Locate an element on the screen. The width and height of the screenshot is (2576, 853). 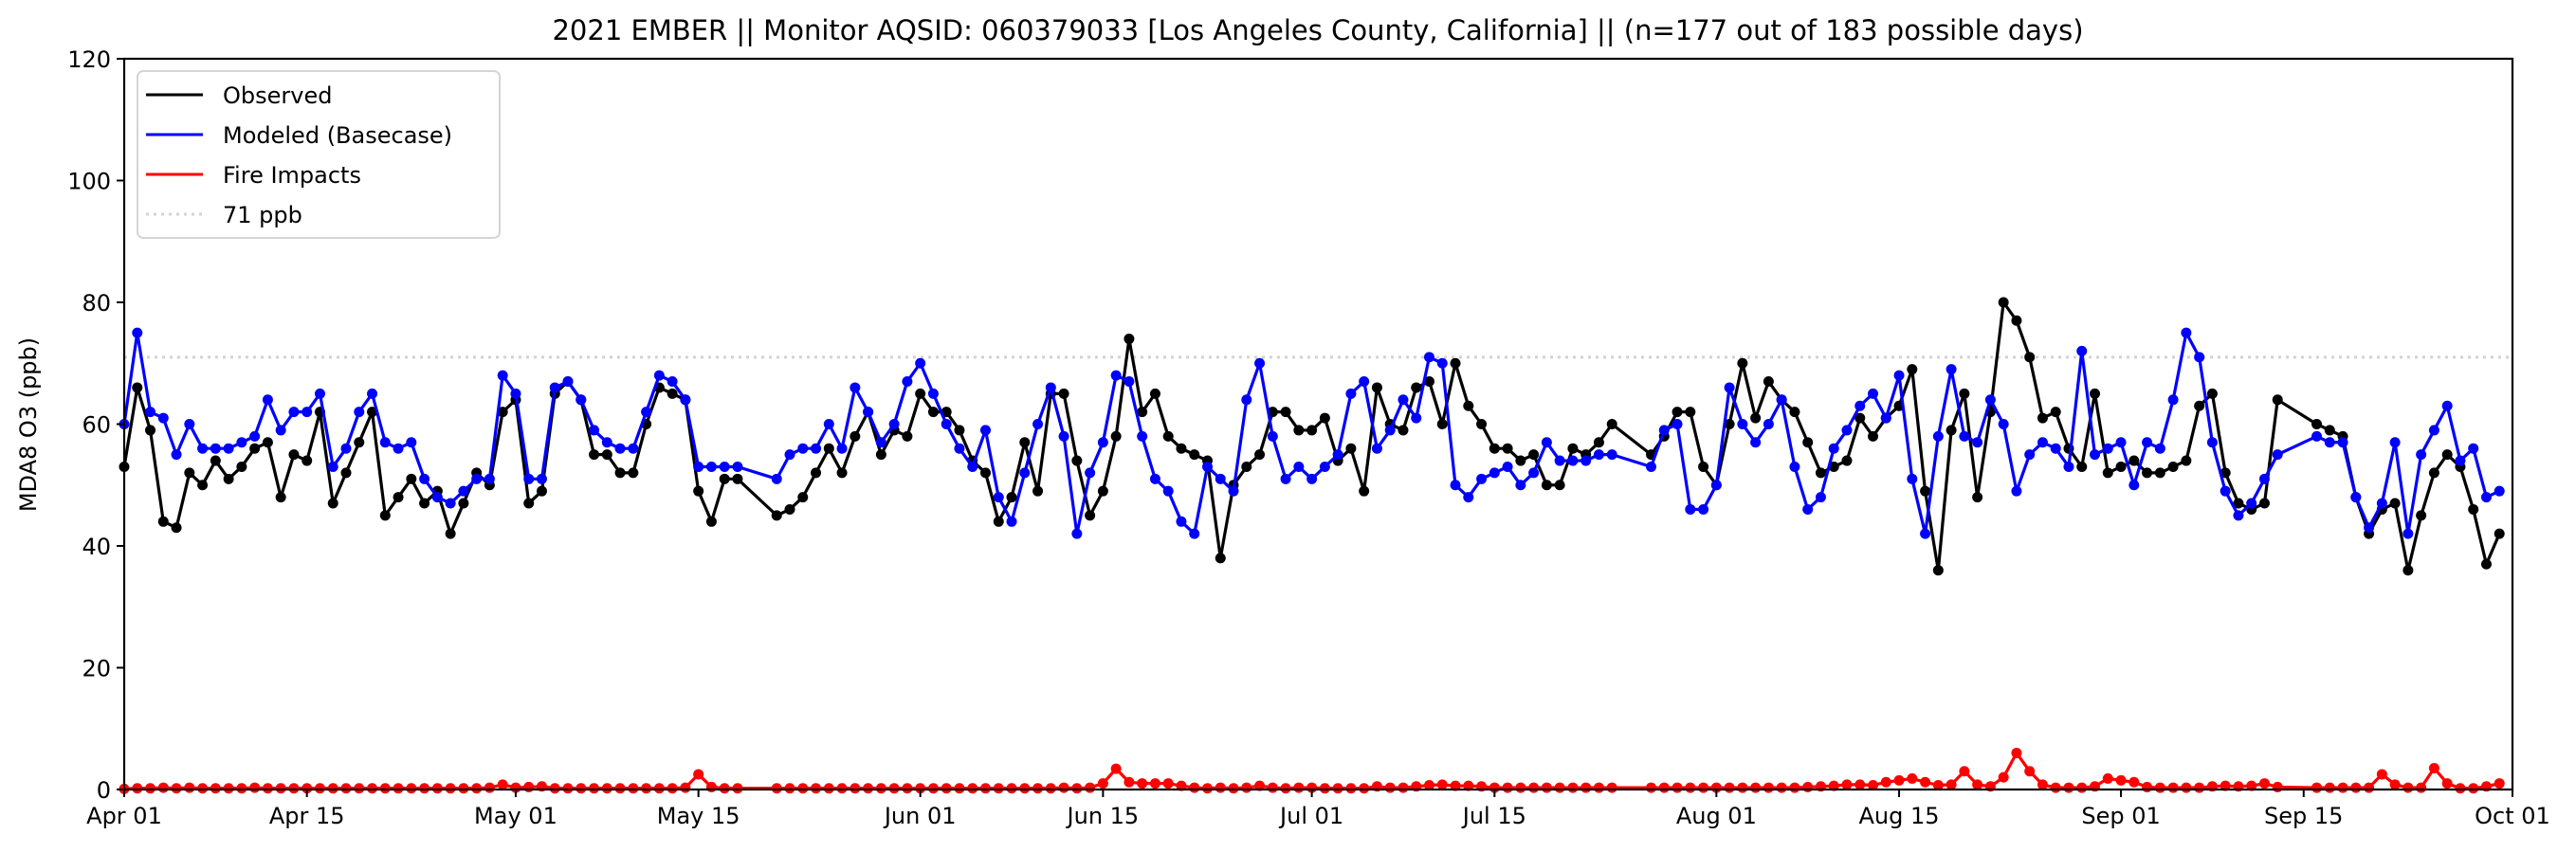
x-tick-label: Apr 01 is located at coordinates (124, 816).